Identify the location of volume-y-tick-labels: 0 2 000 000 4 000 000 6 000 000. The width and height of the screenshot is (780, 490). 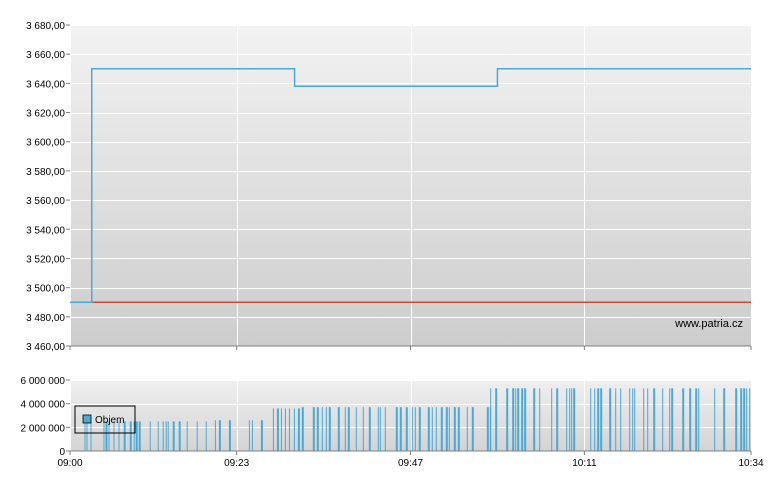
(45, 417).